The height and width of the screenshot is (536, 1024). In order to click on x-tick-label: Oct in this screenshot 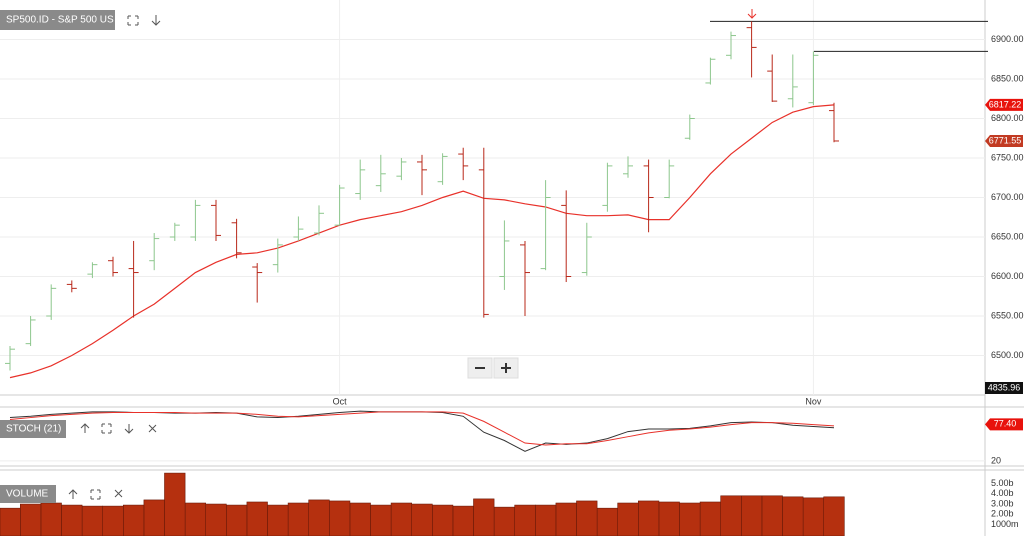, I will do `click(340, 401)`.